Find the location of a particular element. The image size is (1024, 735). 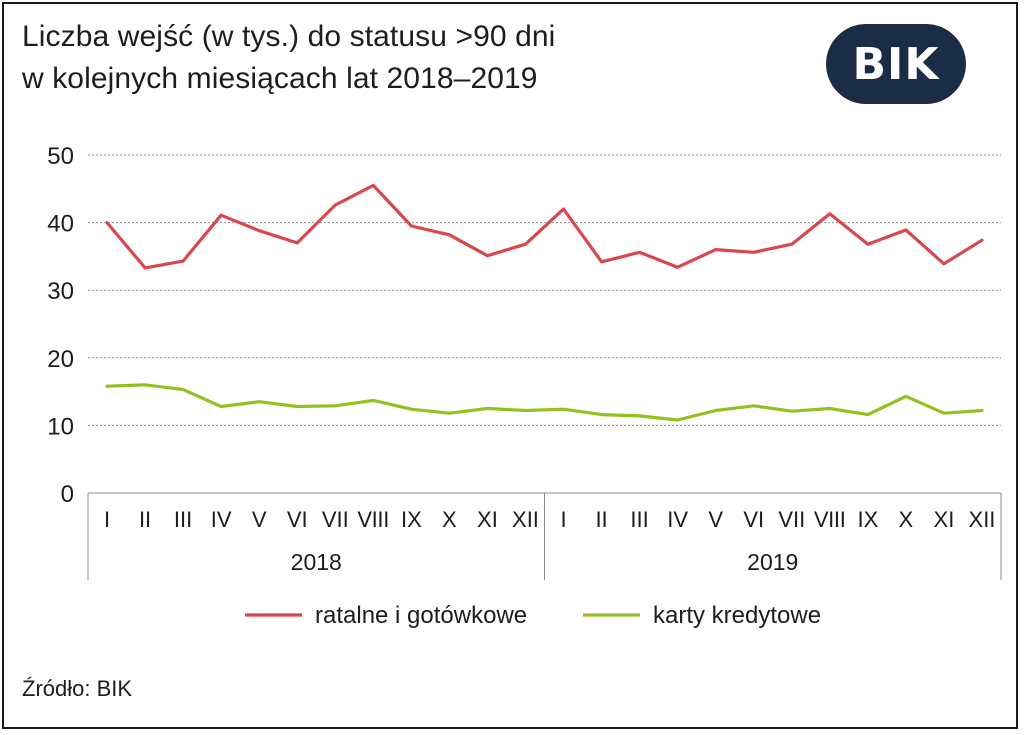

chart-title-line-2: w kolejnych miesiącach lat 2018–2019 is located at coordinates (280, 78).